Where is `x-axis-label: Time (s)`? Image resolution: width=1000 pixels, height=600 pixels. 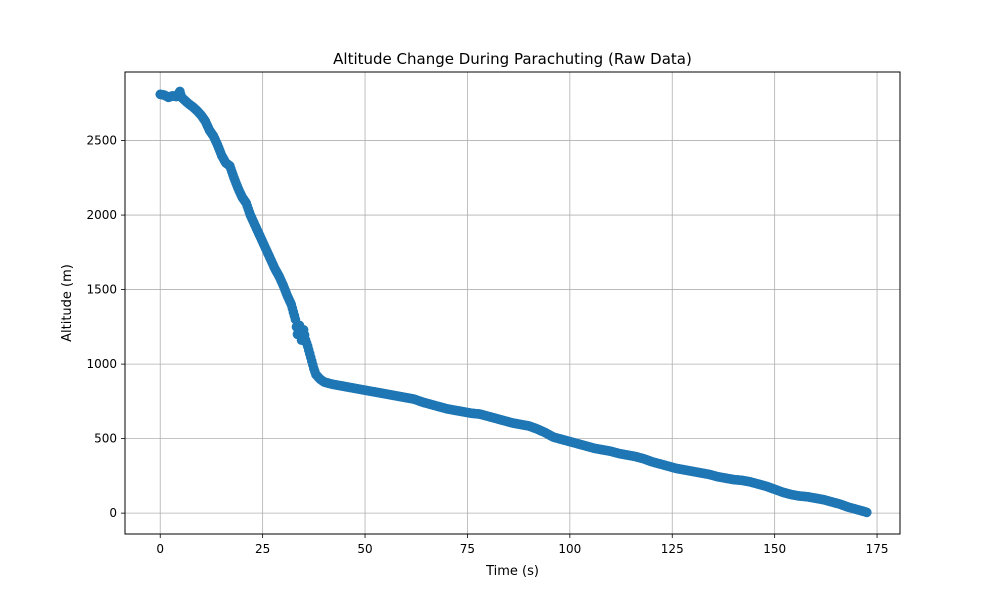 x-axis-label: Time (s) is located at coordinates (512, 571).